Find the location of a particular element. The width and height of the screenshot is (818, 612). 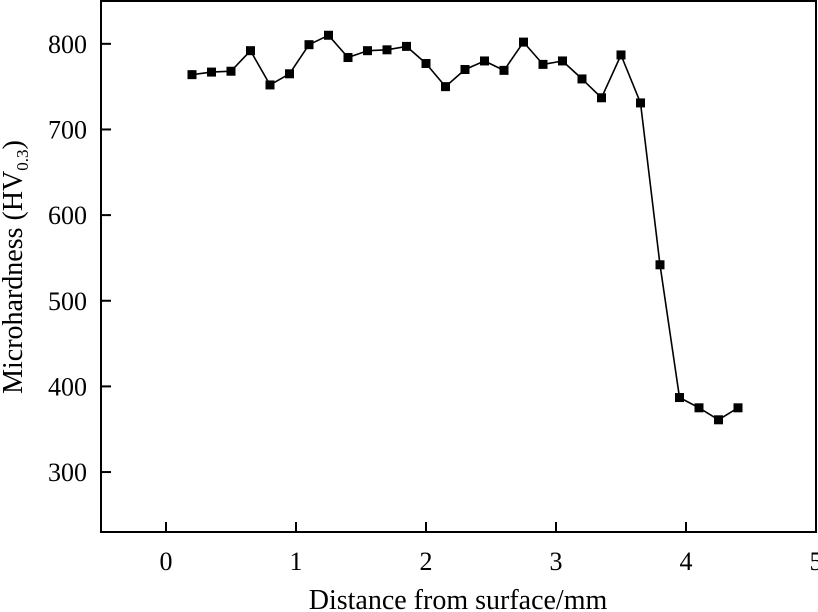

y-axis-title-close: ) is located at coordinates (14, 144).